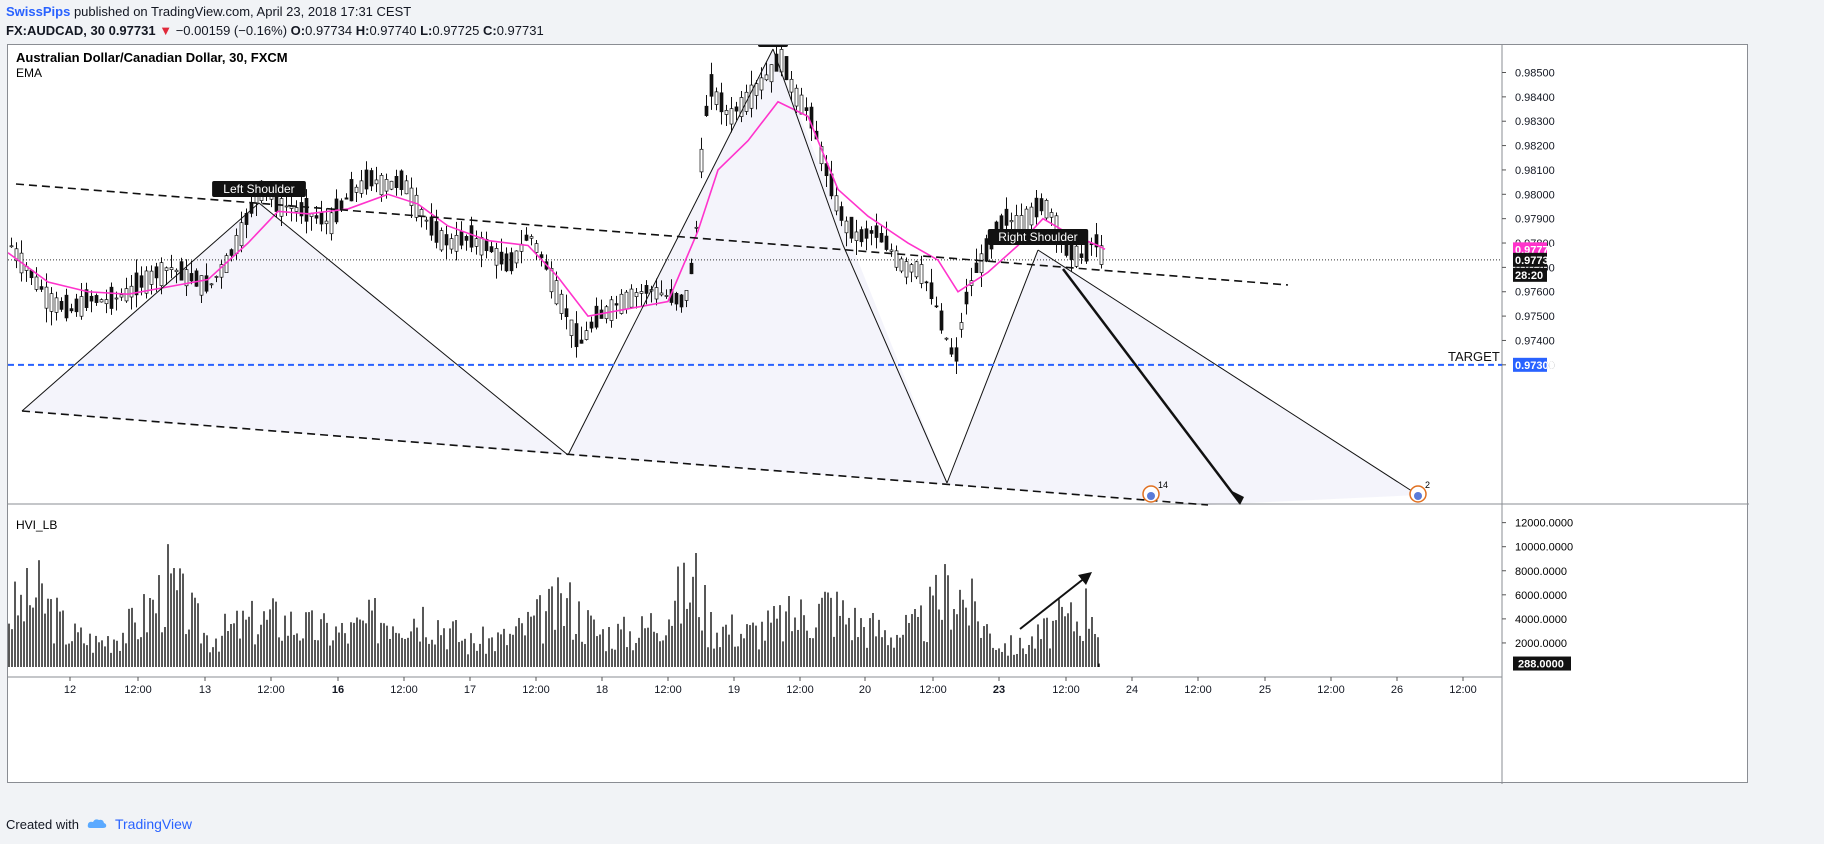  Describe the element at coordinates (1541, 572) in the screenshot. I see `volume-tick-label: 8000.0000` at that location.